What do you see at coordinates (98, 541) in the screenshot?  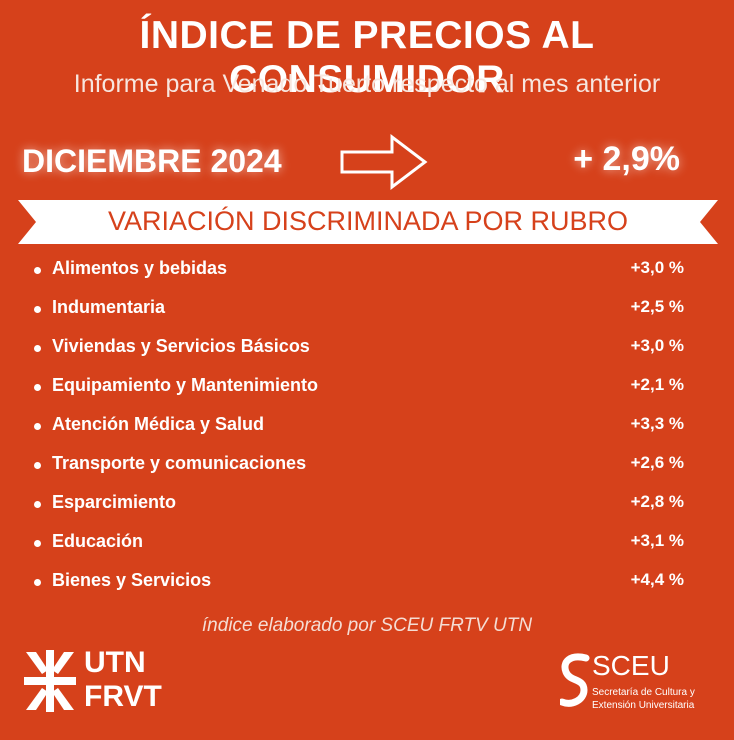 I see `category-label: Educación` at bounding box center [98, 541].